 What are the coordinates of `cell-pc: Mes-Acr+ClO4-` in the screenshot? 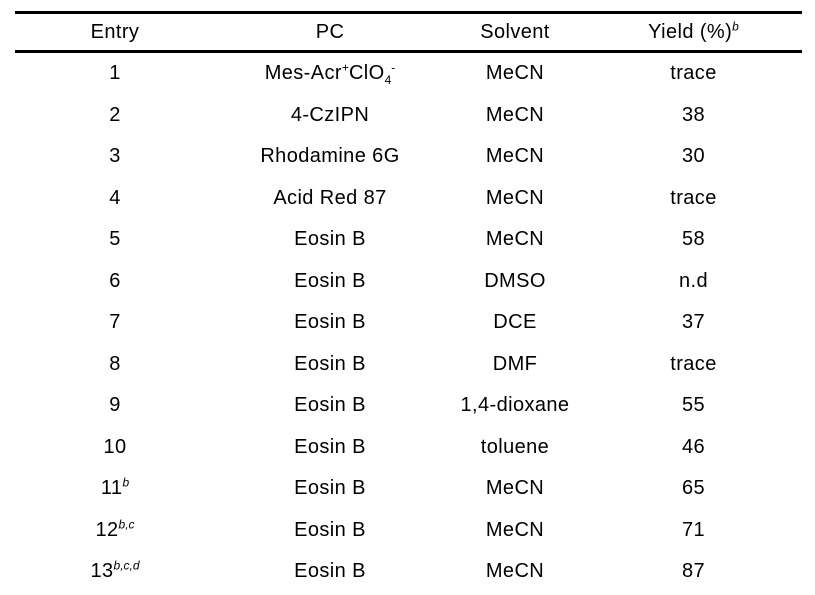 It's located at (330, 73).